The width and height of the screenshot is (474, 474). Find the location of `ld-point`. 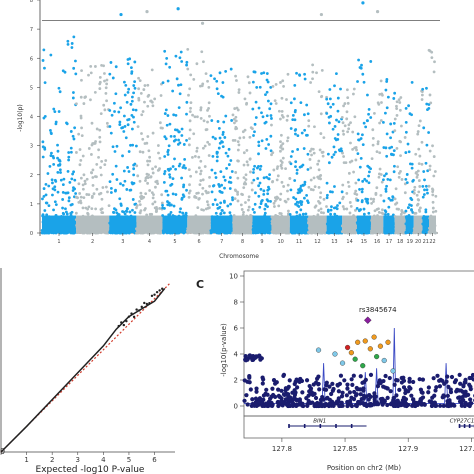

ld-point is located at coordinates (380, 346).